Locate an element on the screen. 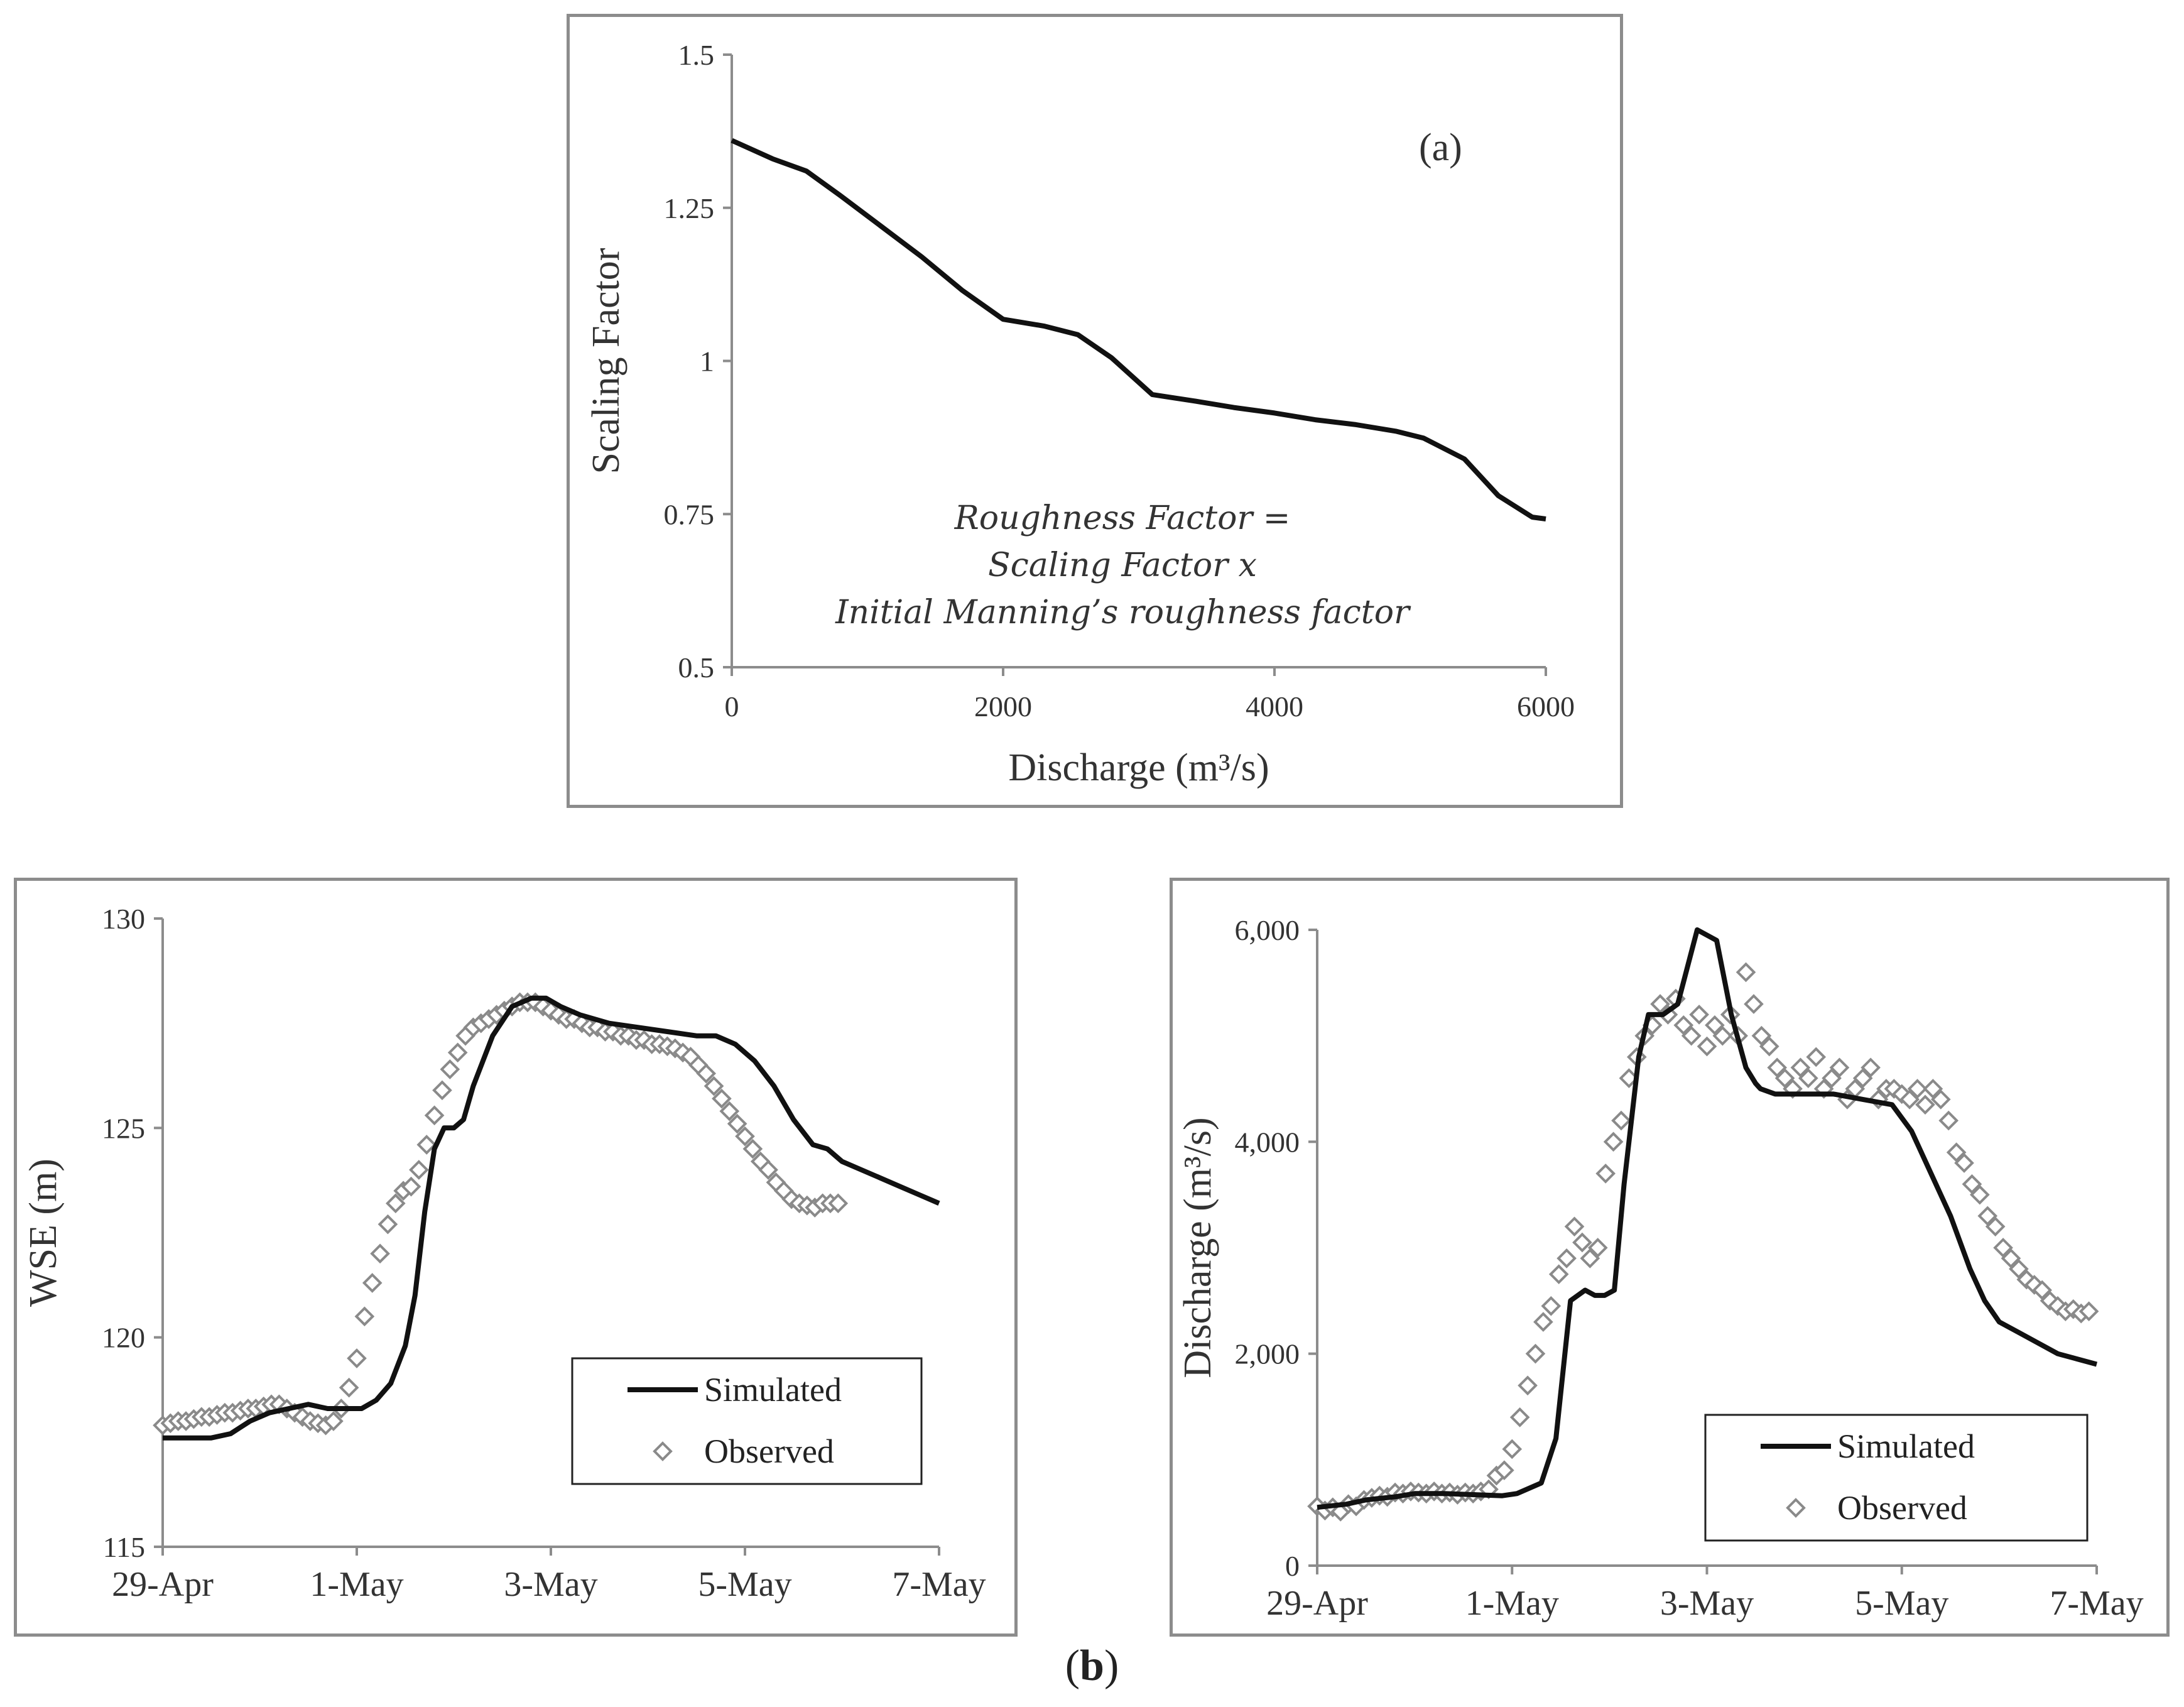  x-tick-label: 29-Apr is located at coordinates (163, 1584).